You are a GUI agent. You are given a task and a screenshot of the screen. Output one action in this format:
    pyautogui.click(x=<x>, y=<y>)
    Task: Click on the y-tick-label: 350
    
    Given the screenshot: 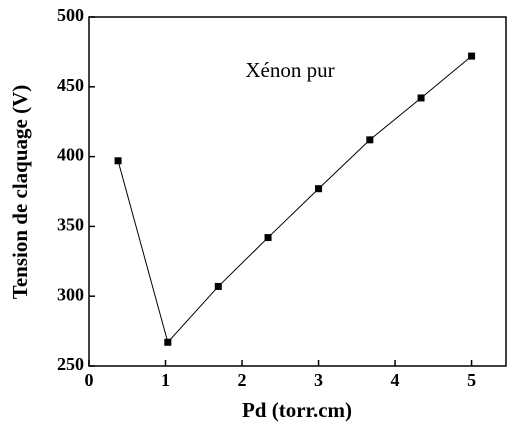 What is the action you would take?
    pyautogui.click(x=70, y=225)
    